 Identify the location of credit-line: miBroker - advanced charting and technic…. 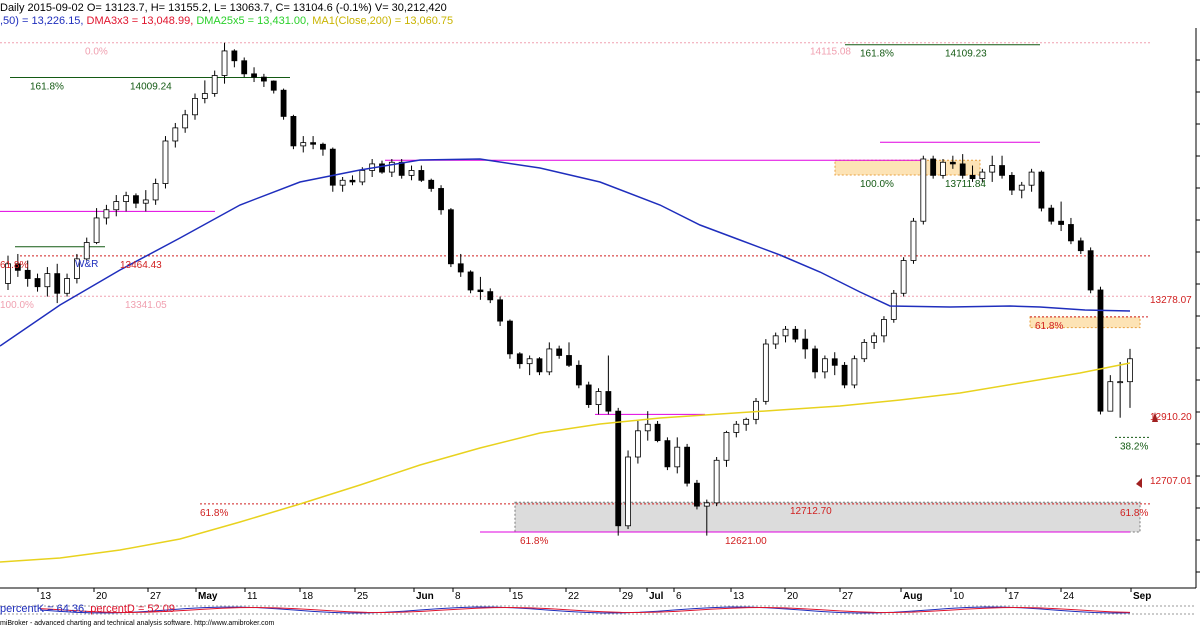
(137, 623).